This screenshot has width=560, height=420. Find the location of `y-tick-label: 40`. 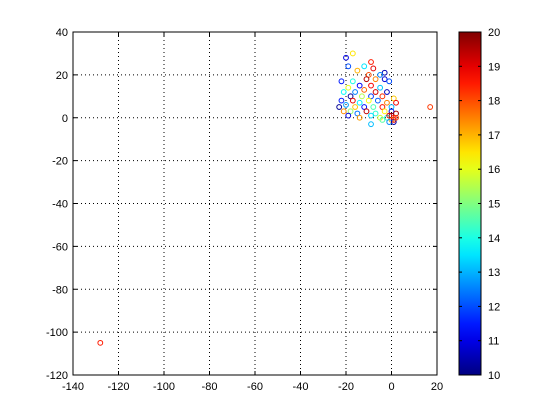

y-tick-label: 40 is located at coordinates (62, 33).